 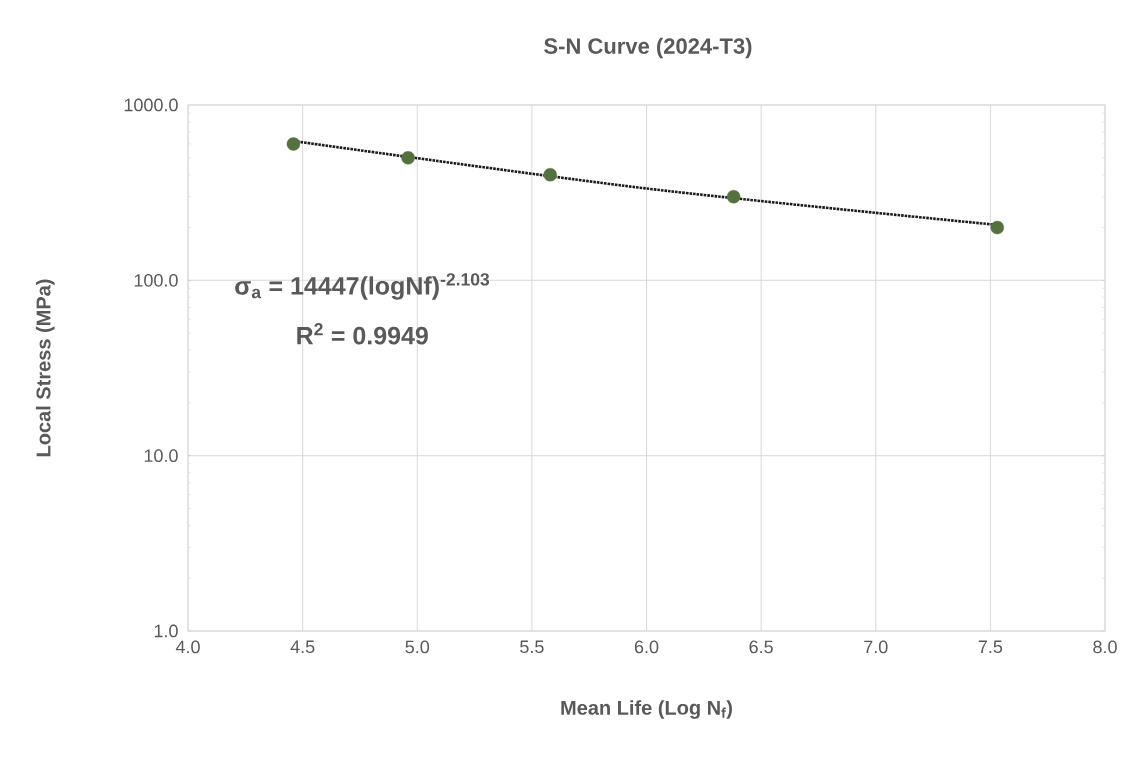 I want to click on x-tick-label: 4.0, so click(x=187, y=647).